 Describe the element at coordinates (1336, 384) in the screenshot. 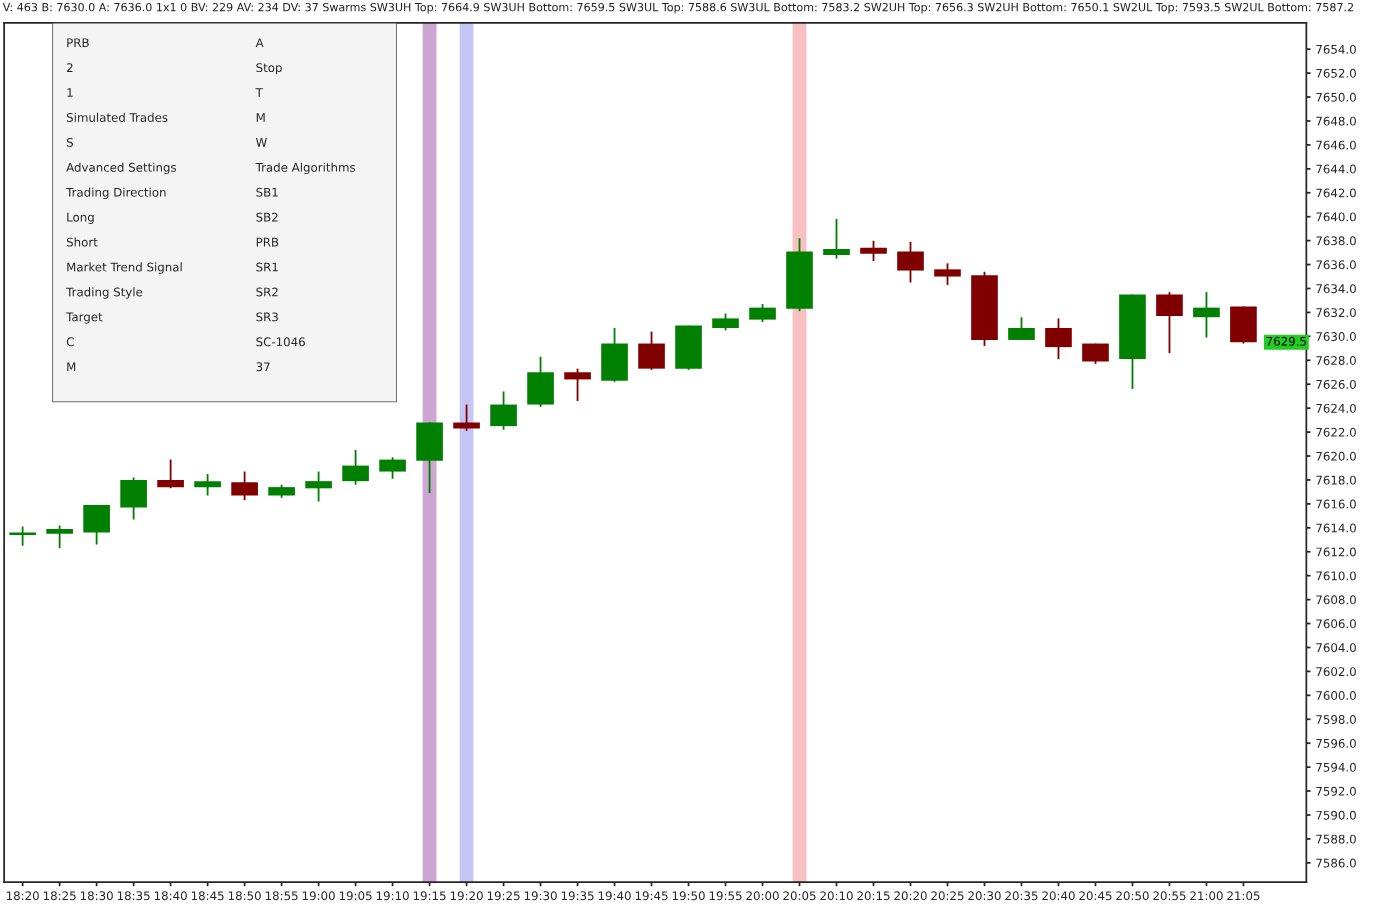

I see `y-tick-label: 7626.0` at that location.